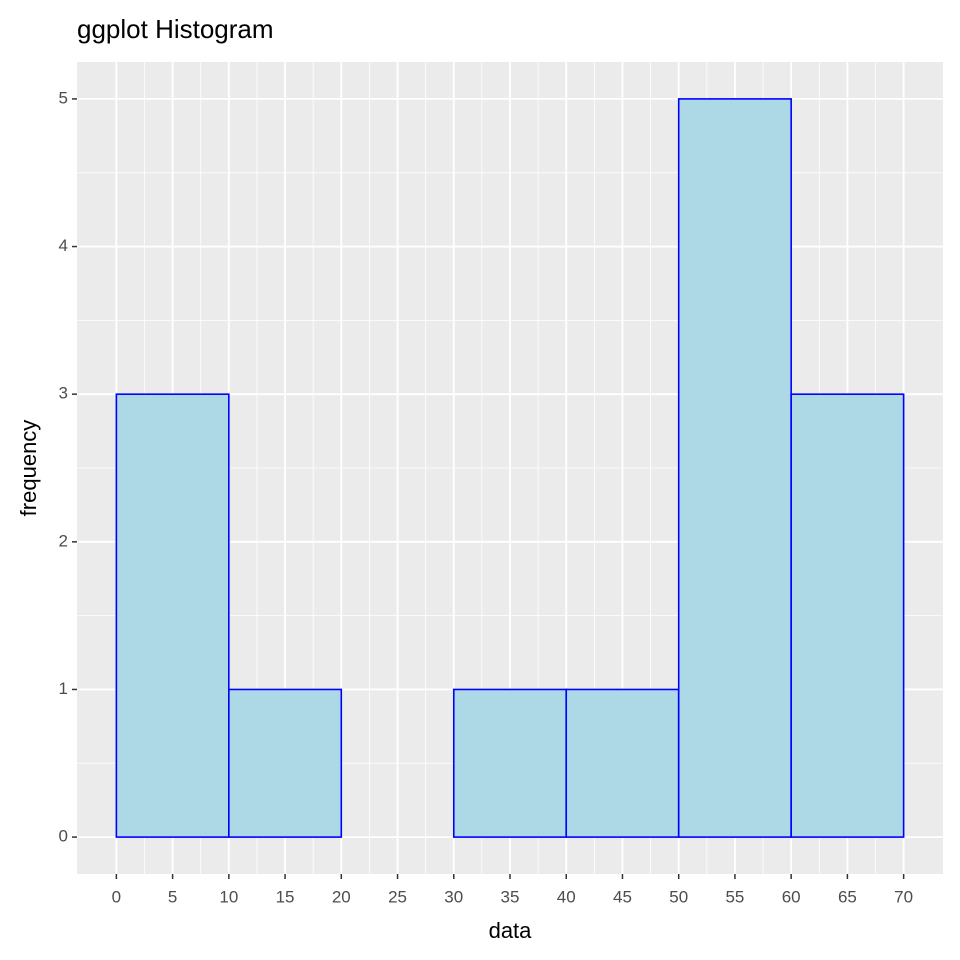 This screenshot has width=960, height=960. Describe the element at coordinates (63, 688) in the screenshot. I see `y-tick-label: 1` at that location.